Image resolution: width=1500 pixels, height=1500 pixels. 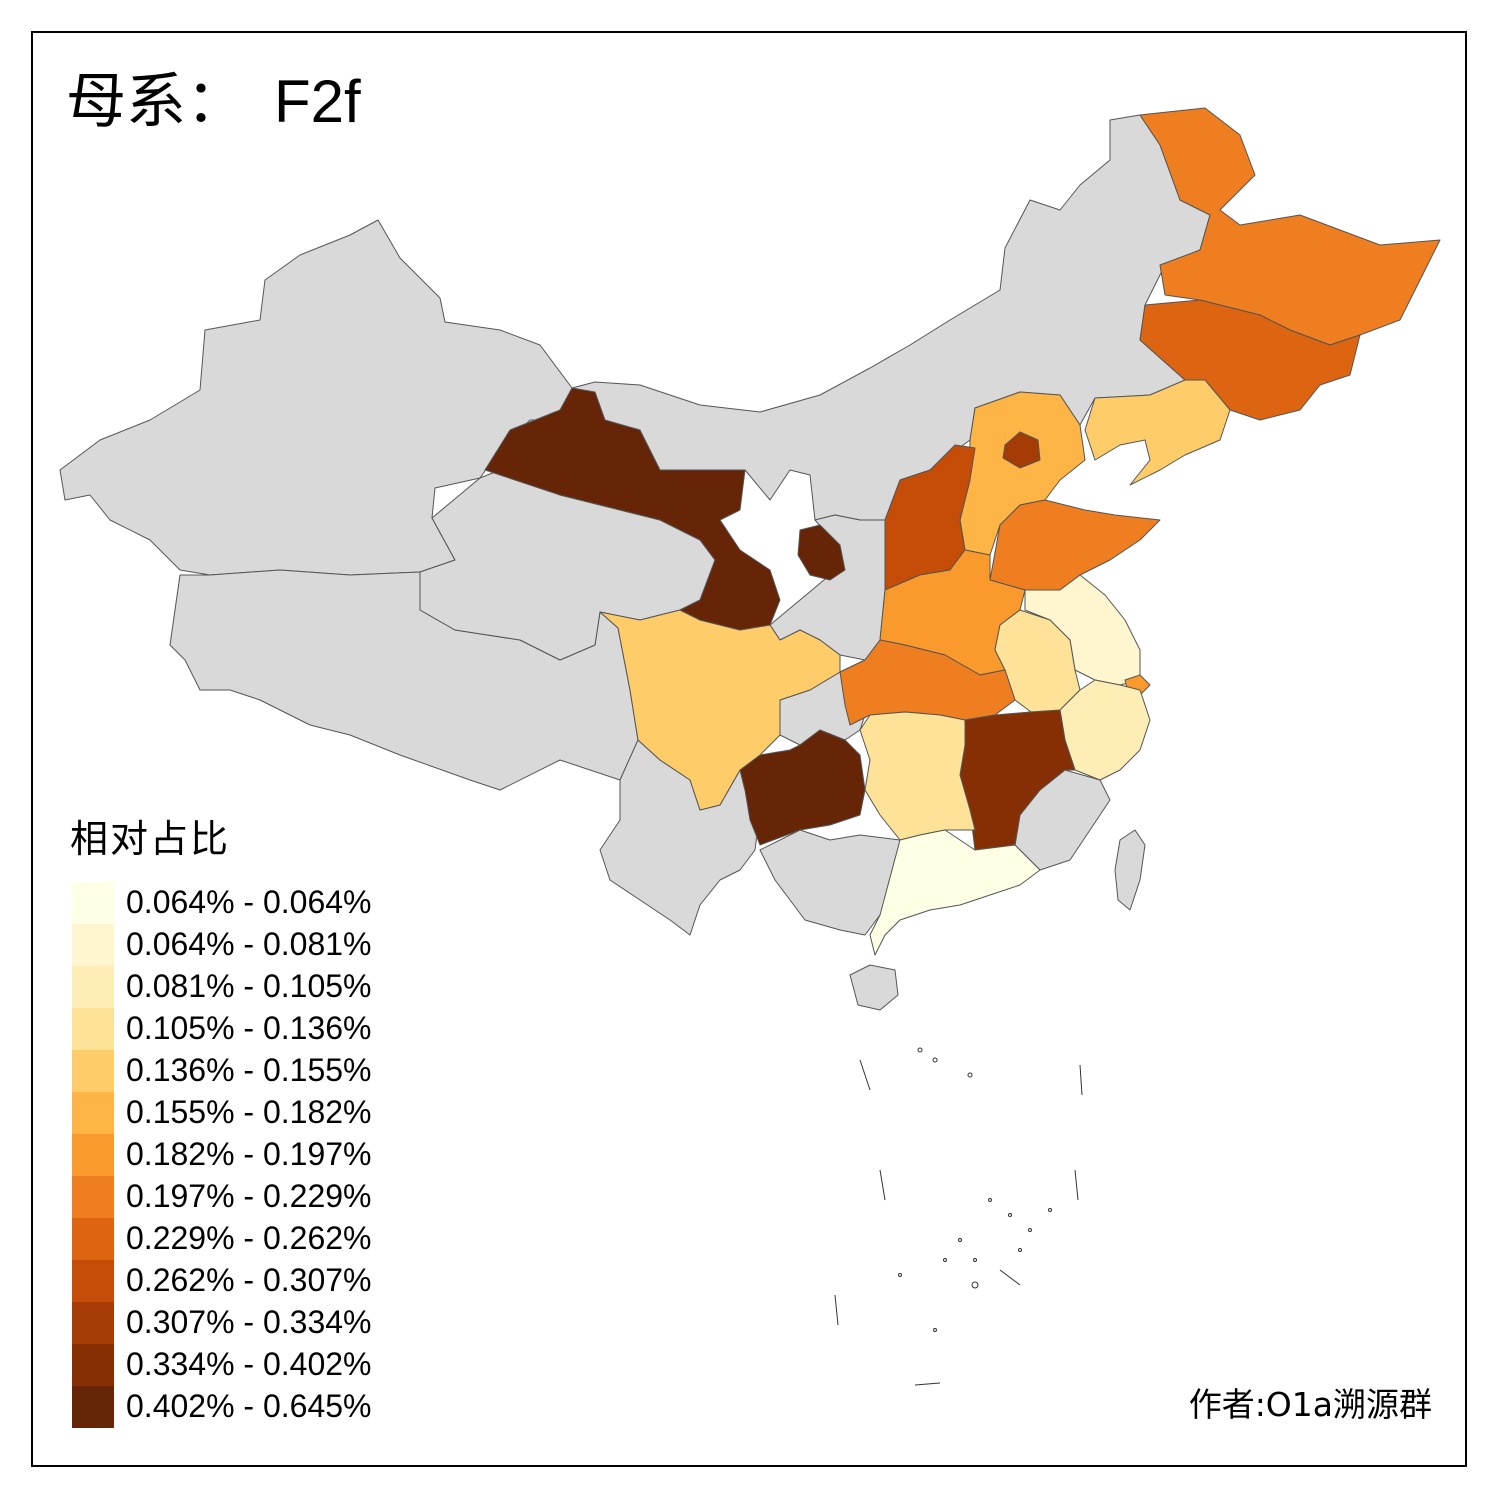 What do you see at coordinates (632, 509) in the screenshot?
I see `region-gansu` at bounding box center [632, 509].